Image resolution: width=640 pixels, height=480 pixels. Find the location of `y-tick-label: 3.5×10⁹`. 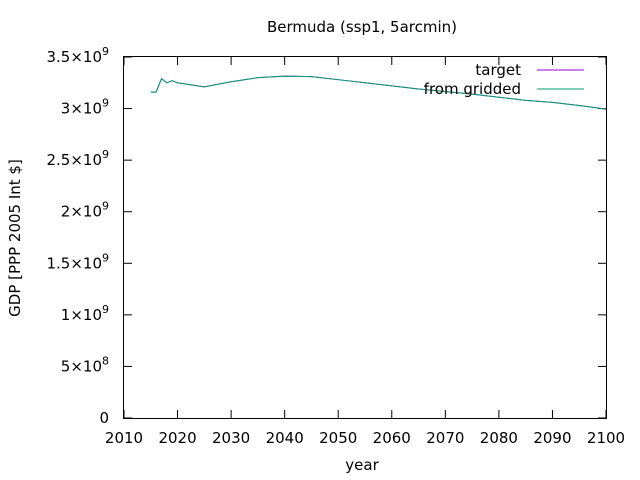

y-tick-label: 3.5×10⁹ is located at coordinates (77, 55).